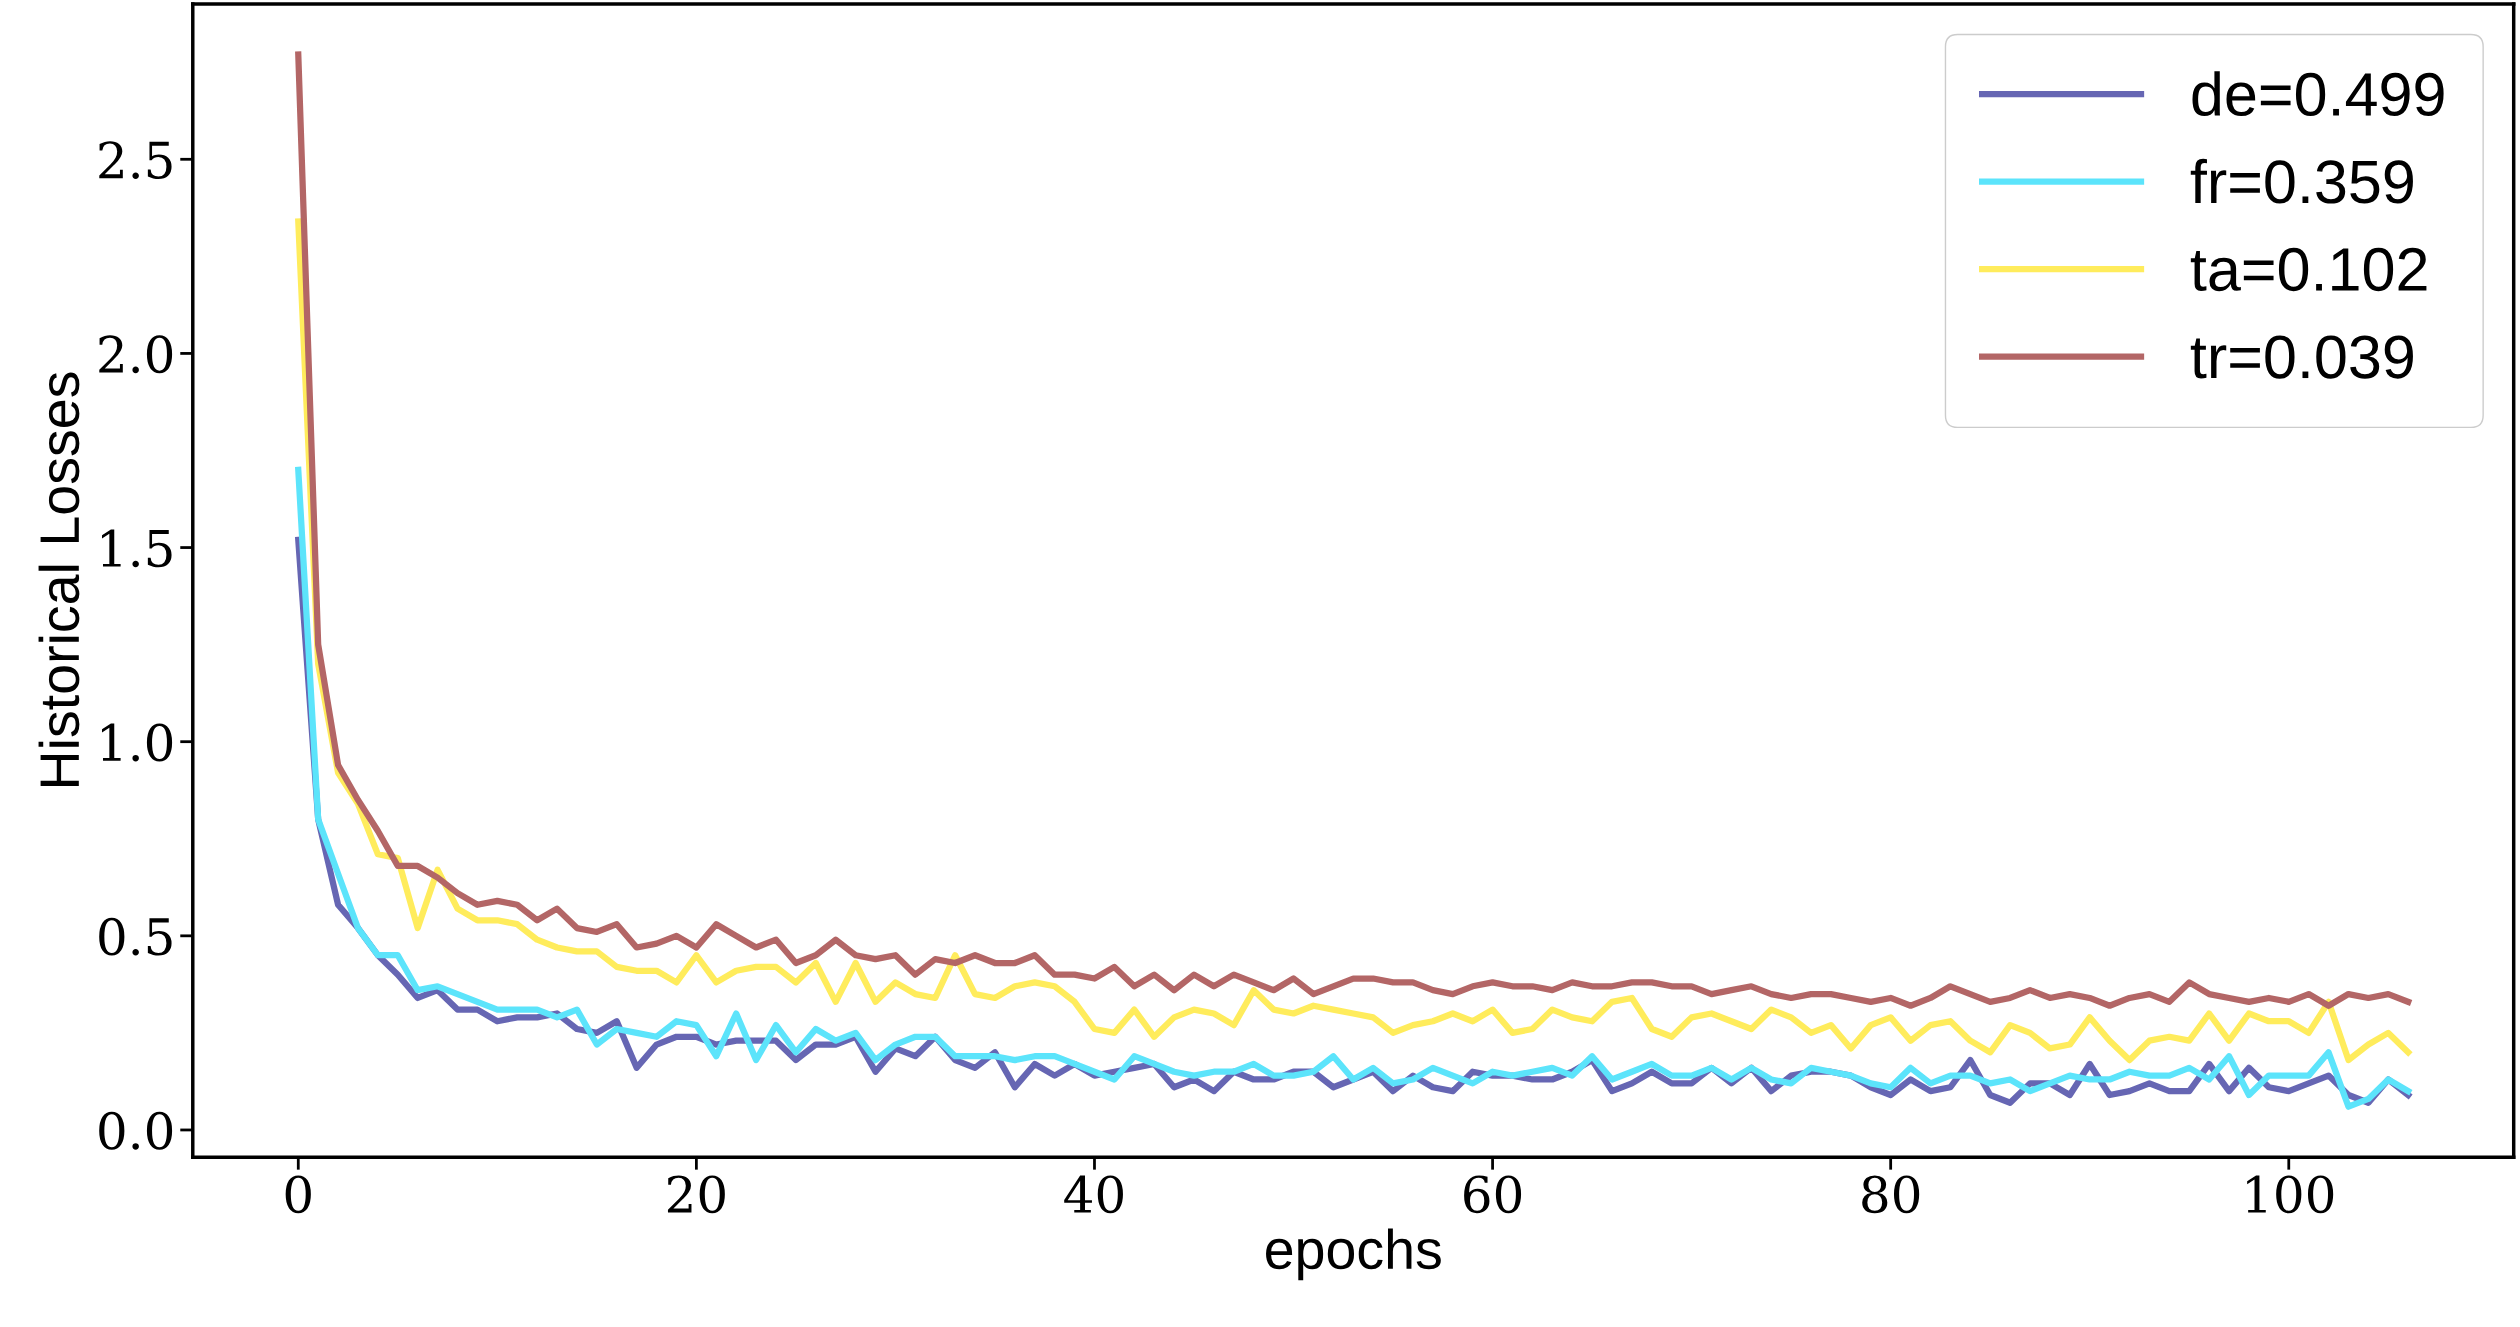 This screenshot has height=1327, width=2520. Describe the element at coordinates (135, 160) in the screenshot. I see `y-tick-label: 2.5` at that location.